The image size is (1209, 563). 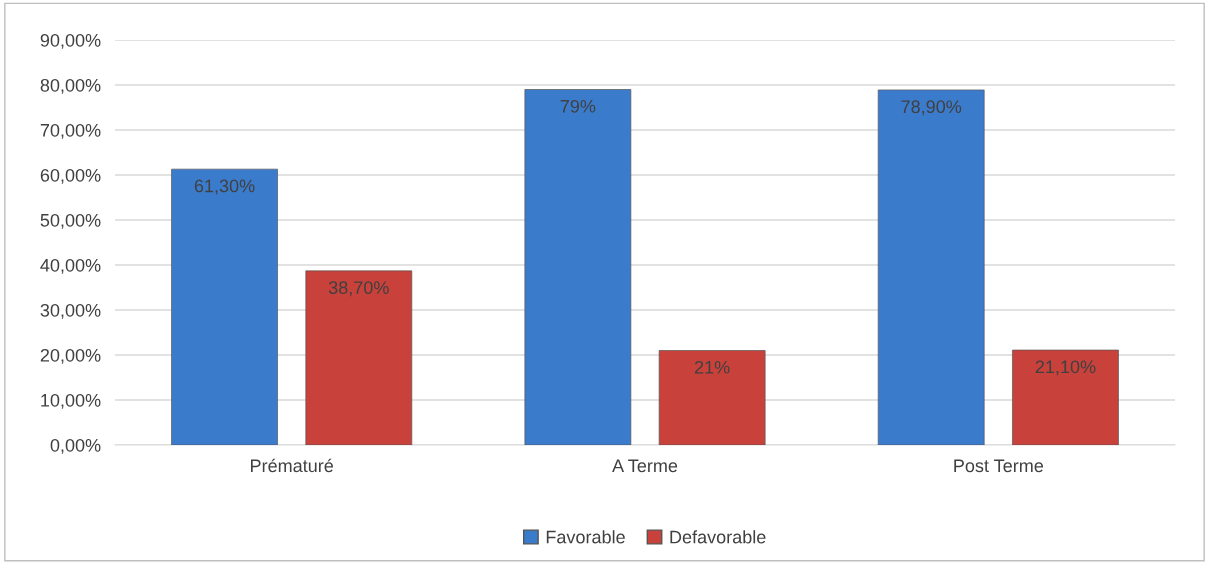 What do you see at coordinates (931, 108) in the screenshot?
I see `data-label: 78,90%` at bounding box center [931, 108].